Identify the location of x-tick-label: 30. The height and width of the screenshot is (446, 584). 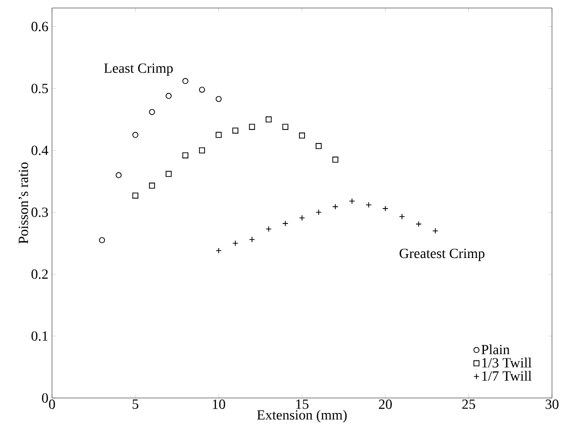
(552, 404).